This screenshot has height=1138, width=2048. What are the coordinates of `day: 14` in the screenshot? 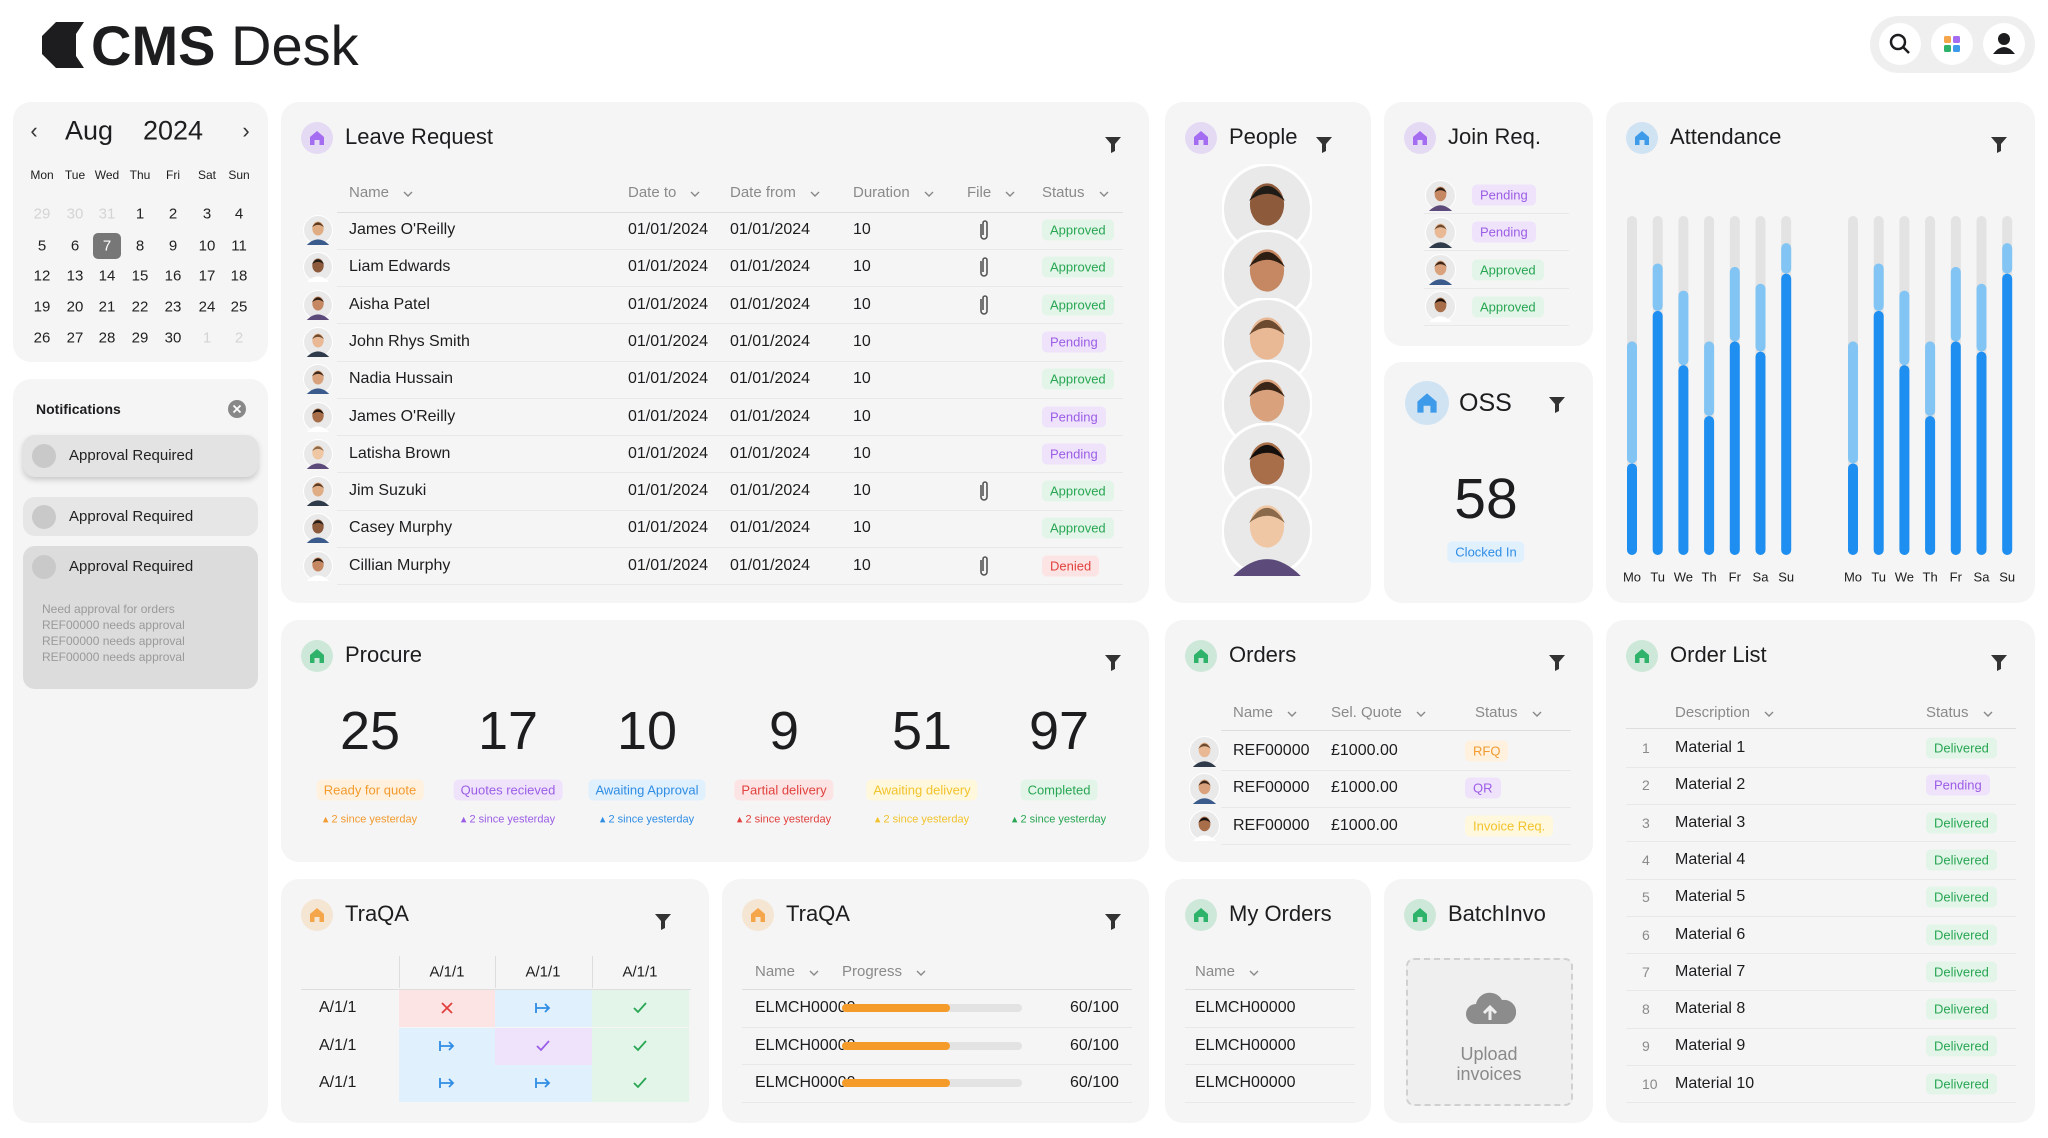 It's located at (107, 276).